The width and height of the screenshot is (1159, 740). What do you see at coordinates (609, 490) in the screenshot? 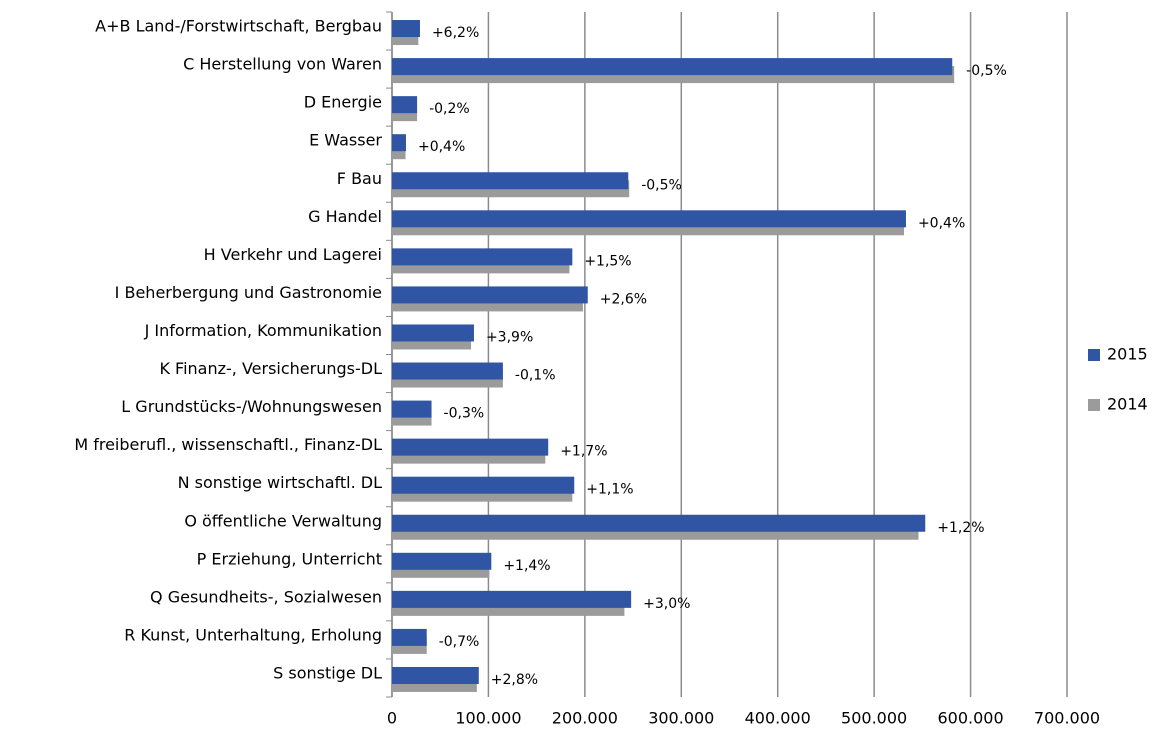
I see `annotation: +1,1%` at bounding box center [609, 490].